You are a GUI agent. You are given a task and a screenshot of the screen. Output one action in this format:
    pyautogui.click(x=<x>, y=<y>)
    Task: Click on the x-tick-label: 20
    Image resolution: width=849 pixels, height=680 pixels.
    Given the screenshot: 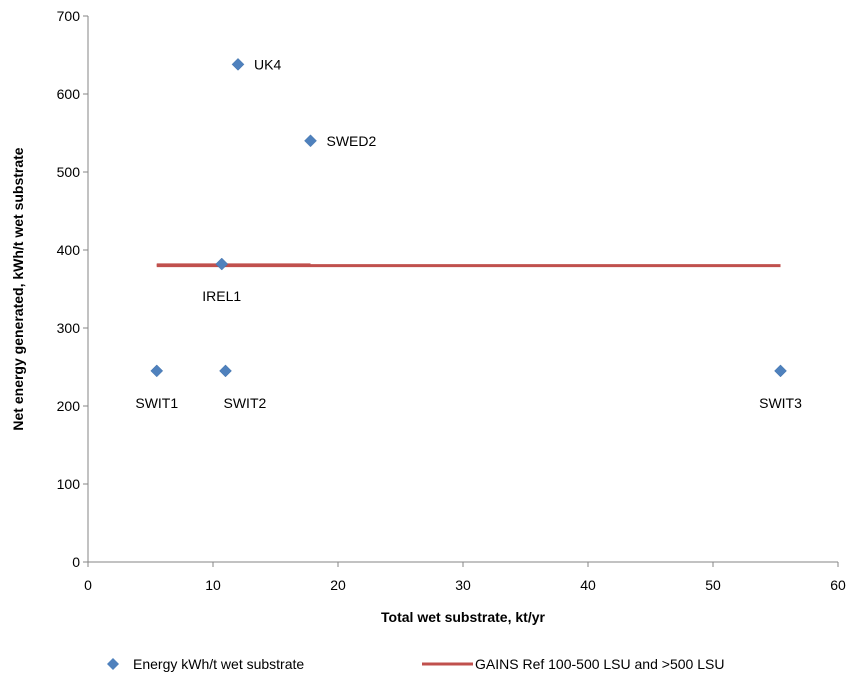 What is the action you would take?
    pyautogui.click(x=338, y=585)
    